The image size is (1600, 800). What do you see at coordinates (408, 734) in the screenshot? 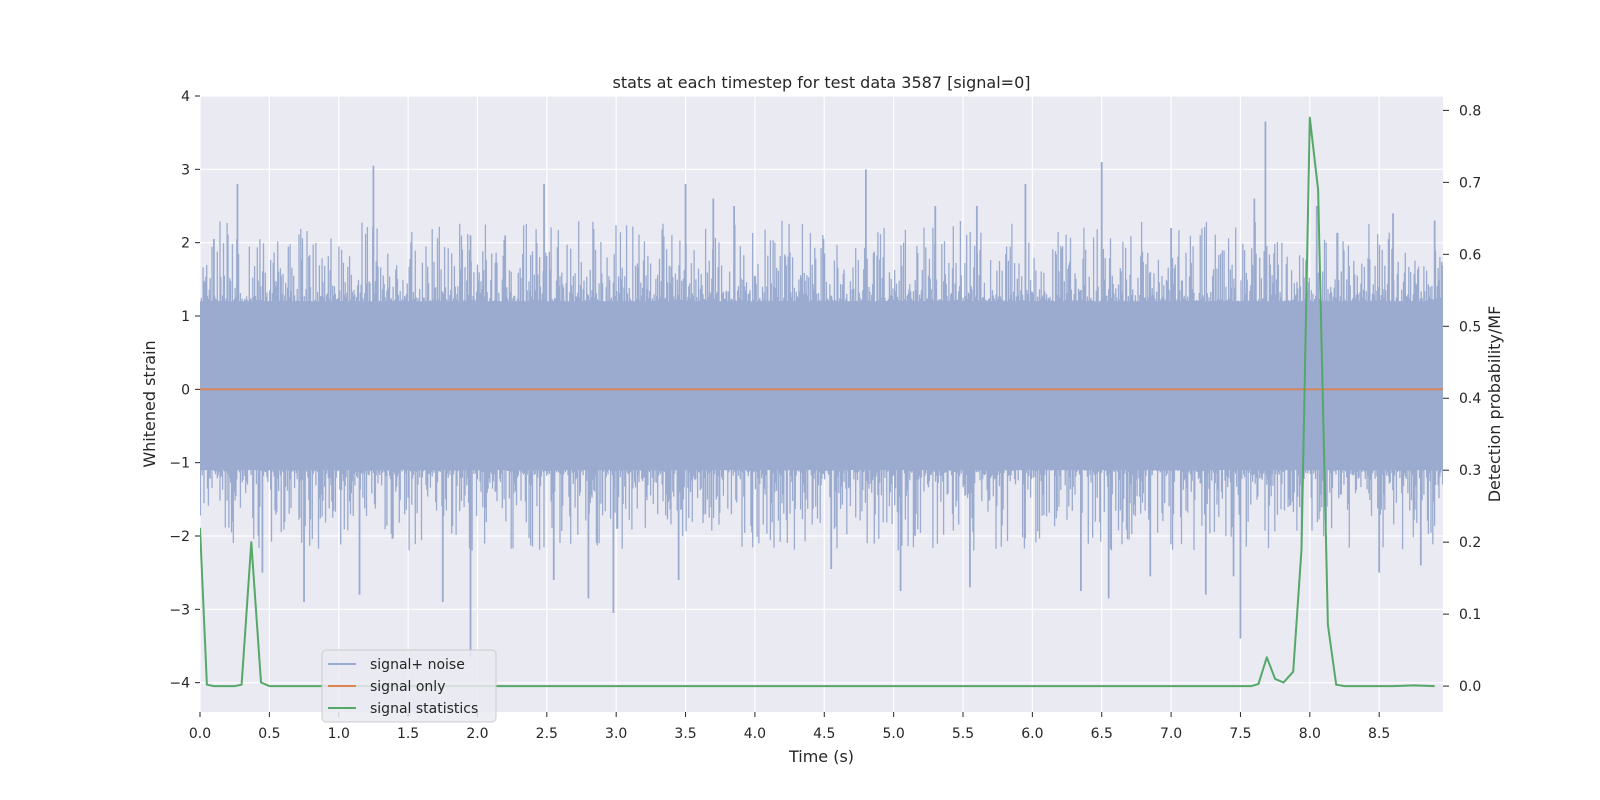
I see `x-tick-label: 1.5` at bounding box center [408, 734].